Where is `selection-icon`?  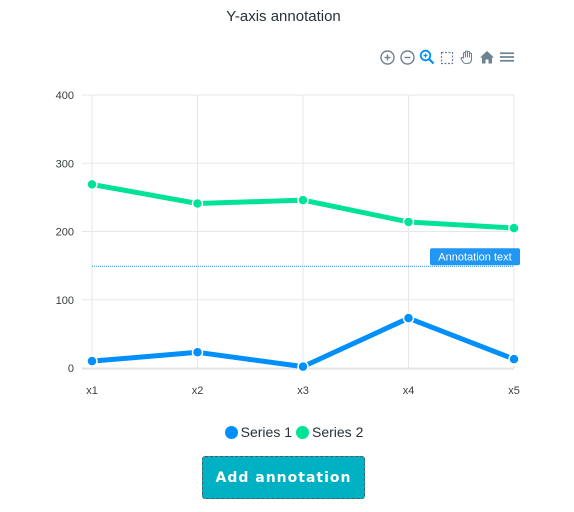 selection-icon is located at coordinates (447, 57).